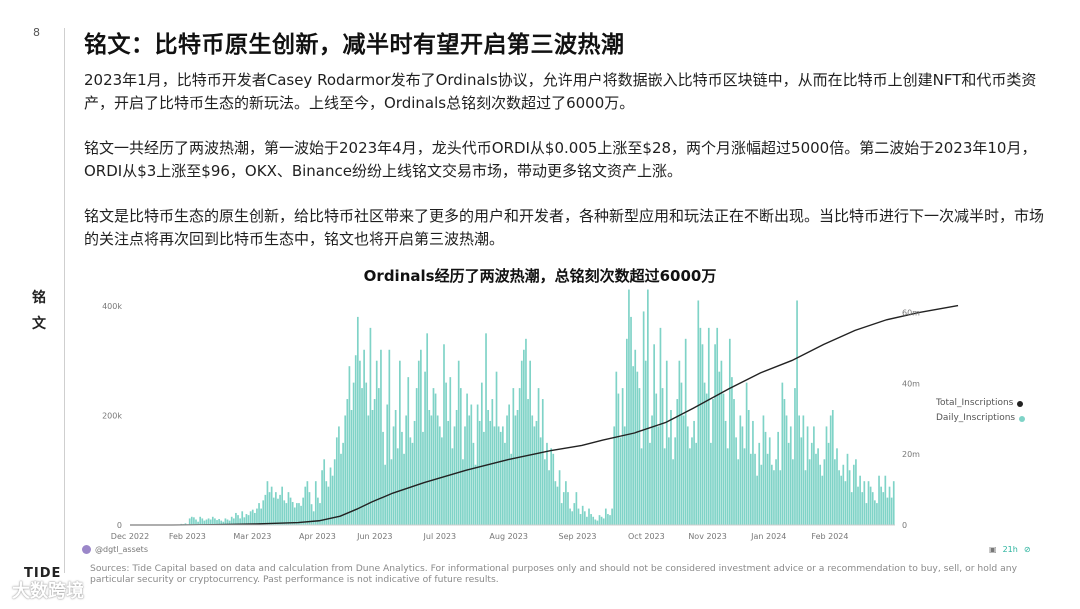 The image size is (1080, 609). I want to click on x-tick-label: Apr 2023, so click(317, 536).